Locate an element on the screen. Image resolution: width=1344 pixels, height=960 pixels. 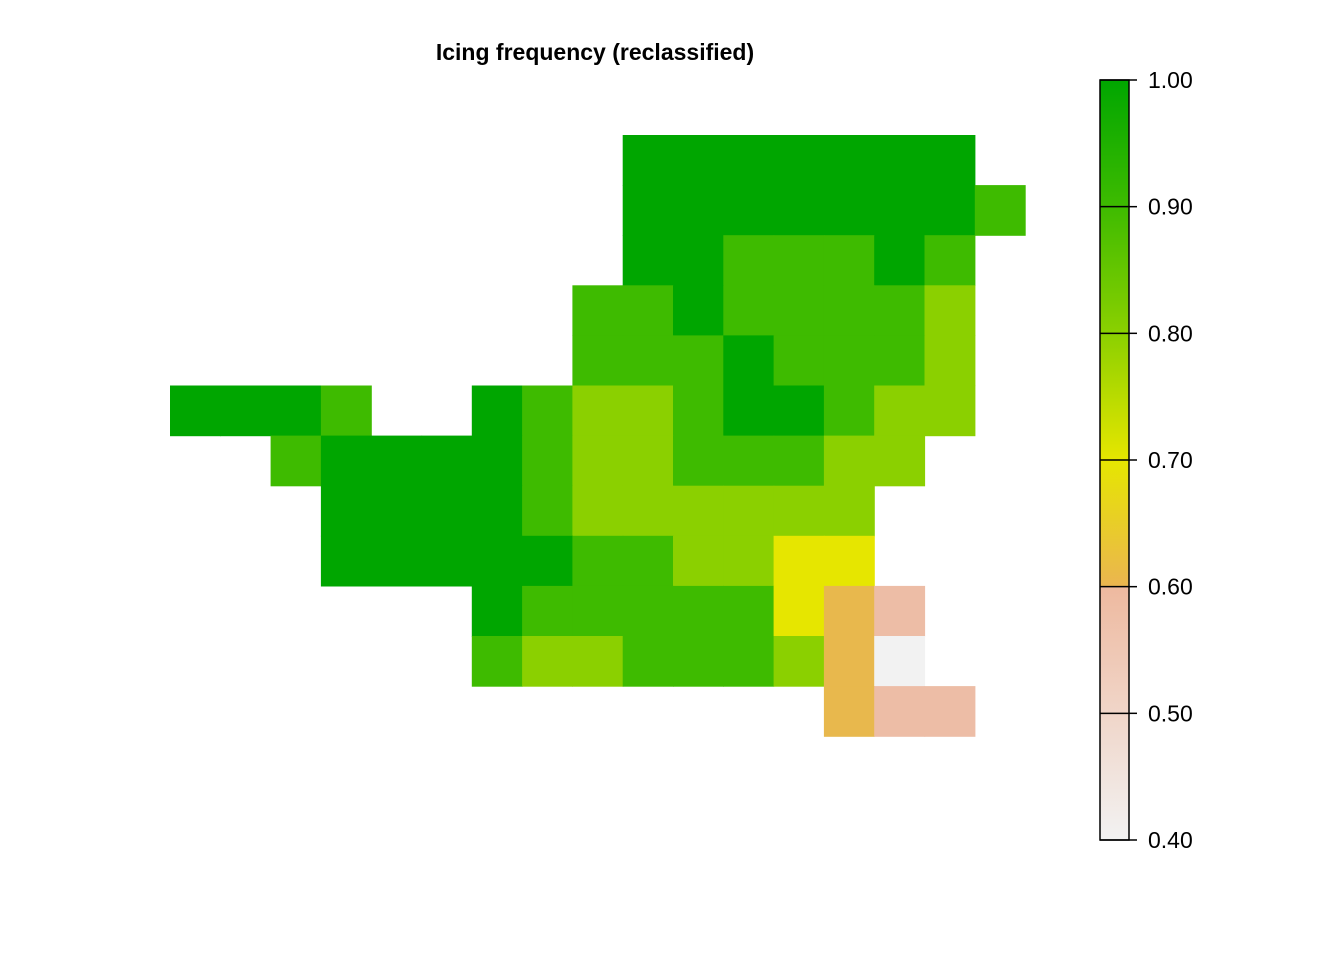
chart-title: Icing frequency (reclassified) is located at coordinates (595, 52).